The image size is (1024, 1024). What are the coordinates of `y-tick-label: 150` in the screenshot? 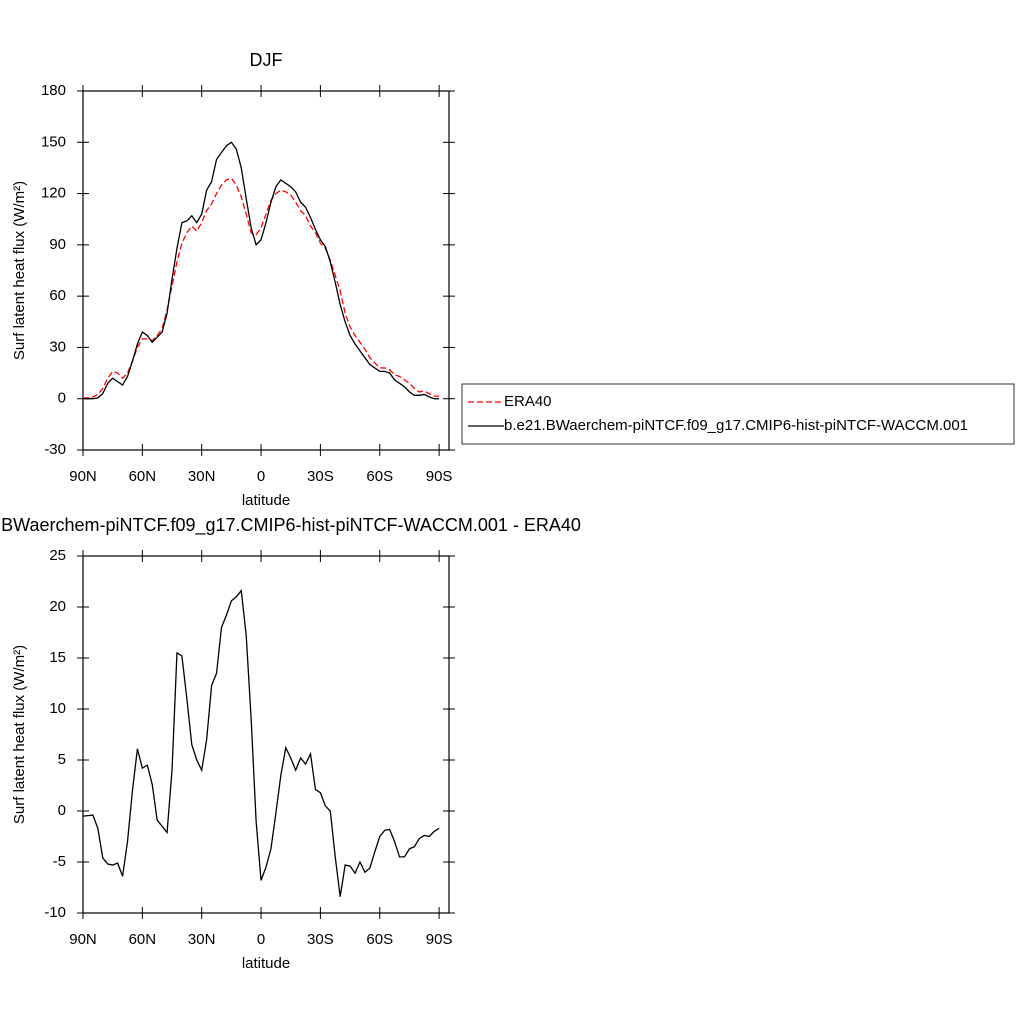 It's located at (53, 141).